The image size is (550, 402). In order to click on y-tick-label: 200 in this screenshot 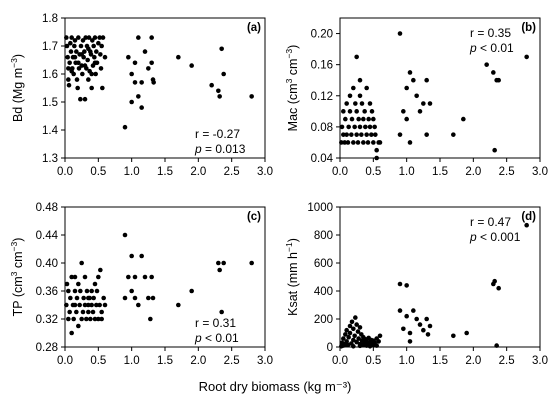, I will do `click(323, 320)`.